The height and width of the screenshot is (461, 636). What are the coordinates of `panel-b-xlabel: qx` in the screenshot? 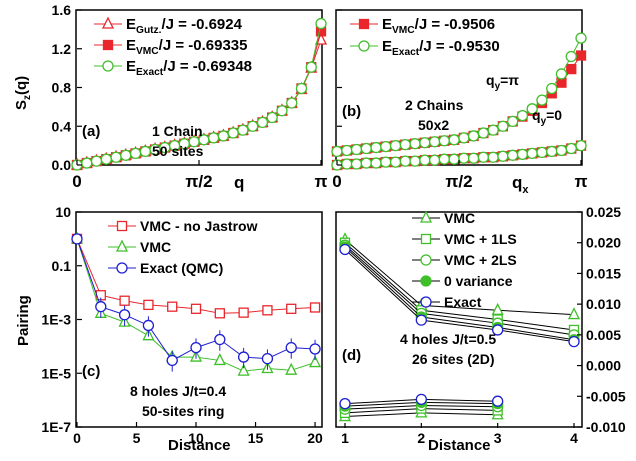 It's located at (520, 184).